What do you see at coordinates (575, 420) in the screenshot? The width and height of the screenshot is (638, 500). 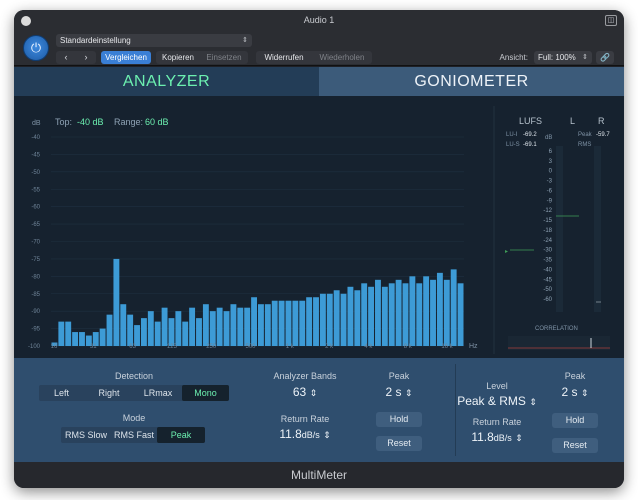 I see `level-hold-button: Hold` at bounding box center [575, 420].